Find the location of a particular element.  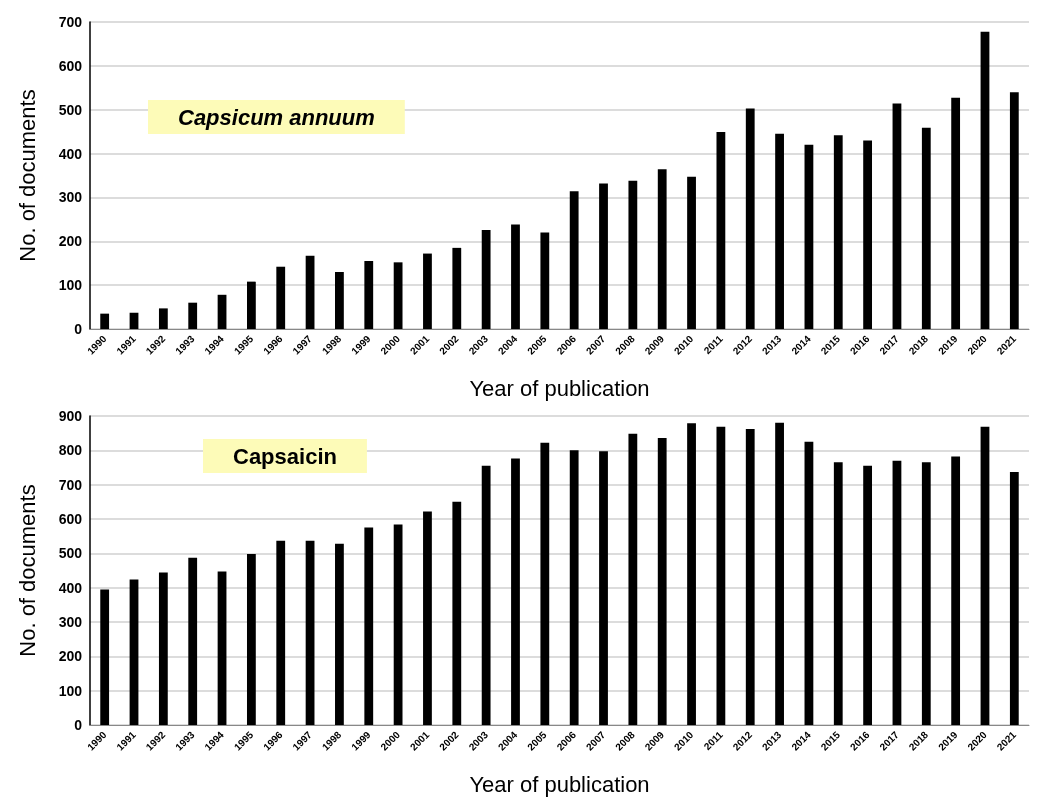

y-tick-label: 900 is located at coordinates (70, 416).